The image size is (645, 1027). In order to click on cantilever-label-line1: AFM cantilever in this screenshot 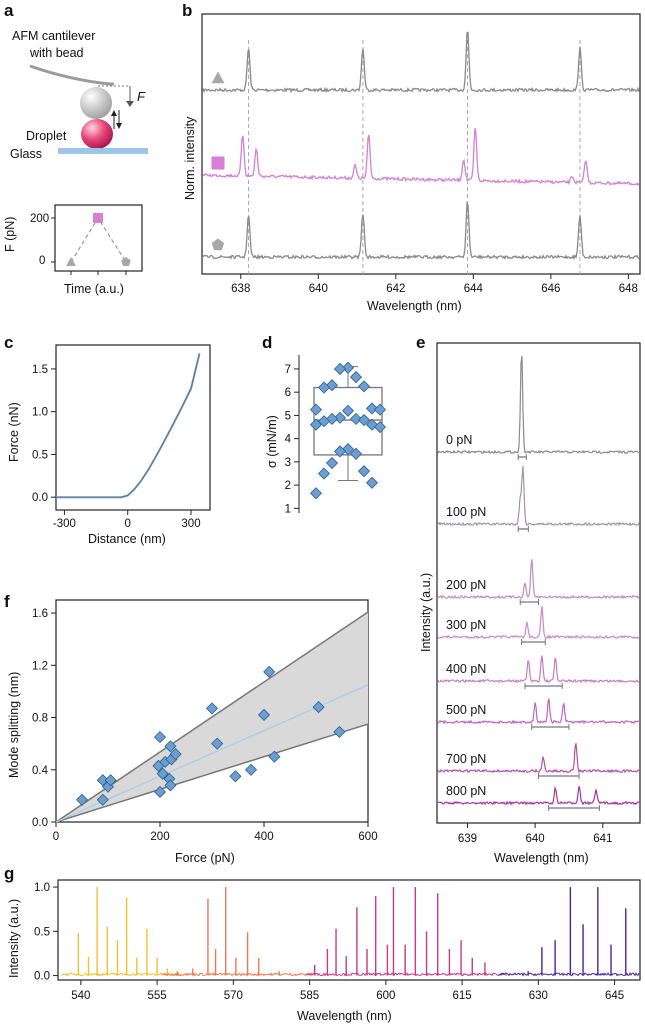, I will do `click(53, 36)`.